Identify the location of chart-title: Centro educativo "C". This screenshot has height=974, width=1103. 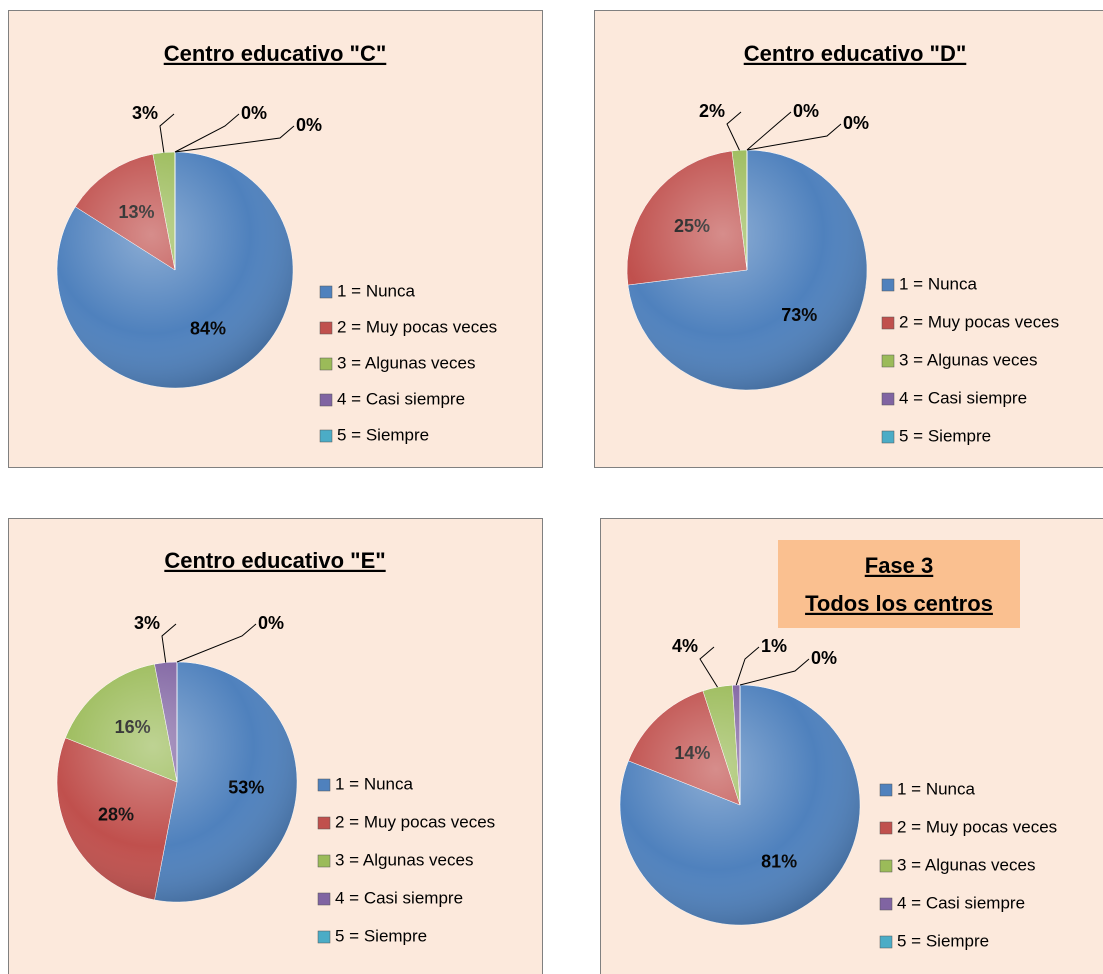
(275, 53).